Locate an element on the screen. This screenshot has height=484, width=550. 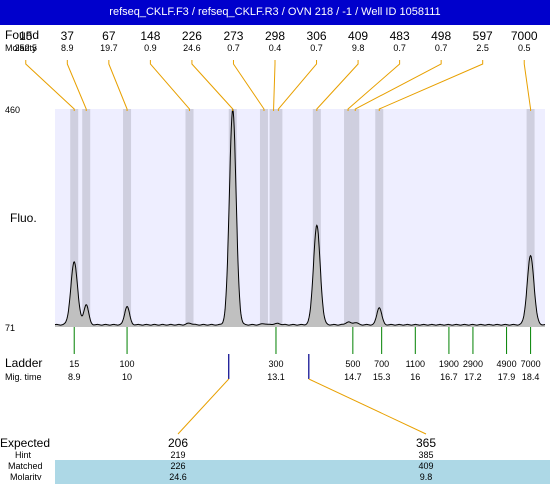
ladder-size-label: 100 is located at coordinates (127, 364).